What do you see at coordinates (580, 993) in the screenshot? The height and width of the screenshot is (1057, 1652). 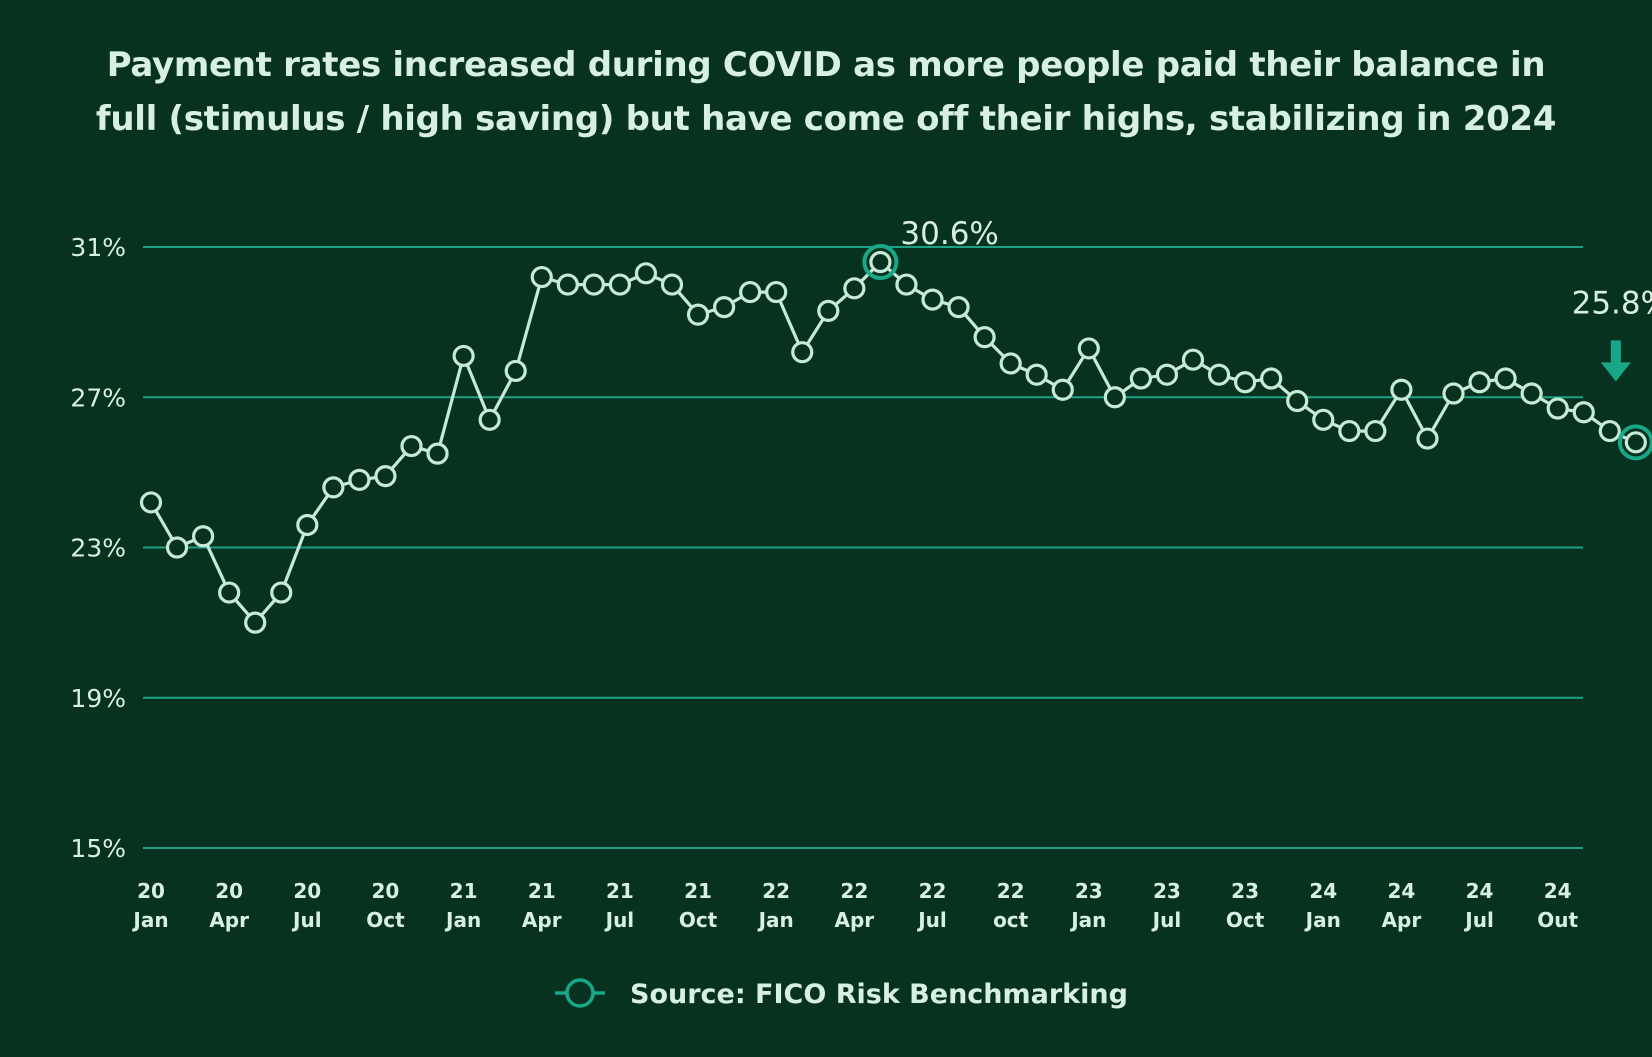 I see `legend-marker-icon` at bounding box center [580, 993].